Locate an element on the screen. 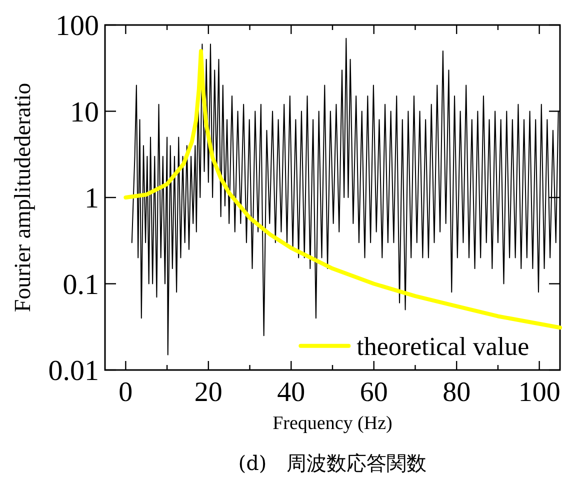 Image resolution: width=571 pixels, height=482 pixels. legend: theoretical value is located at coordinates (414, 346).